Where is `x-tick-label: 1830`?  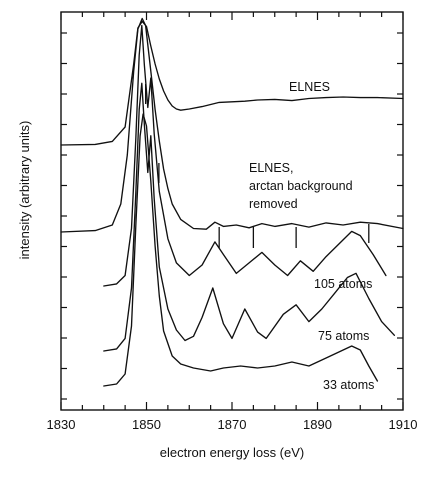 x-tick-label: 1830 is located at coordinates (61, 424).